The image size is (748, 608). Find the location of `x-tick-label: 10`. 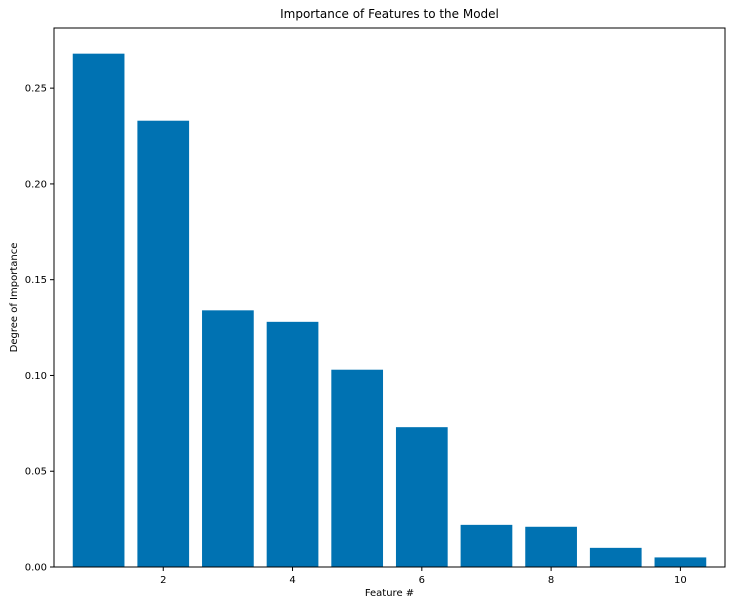

x-tick-label: 10 is located at coordinates (680, 580).